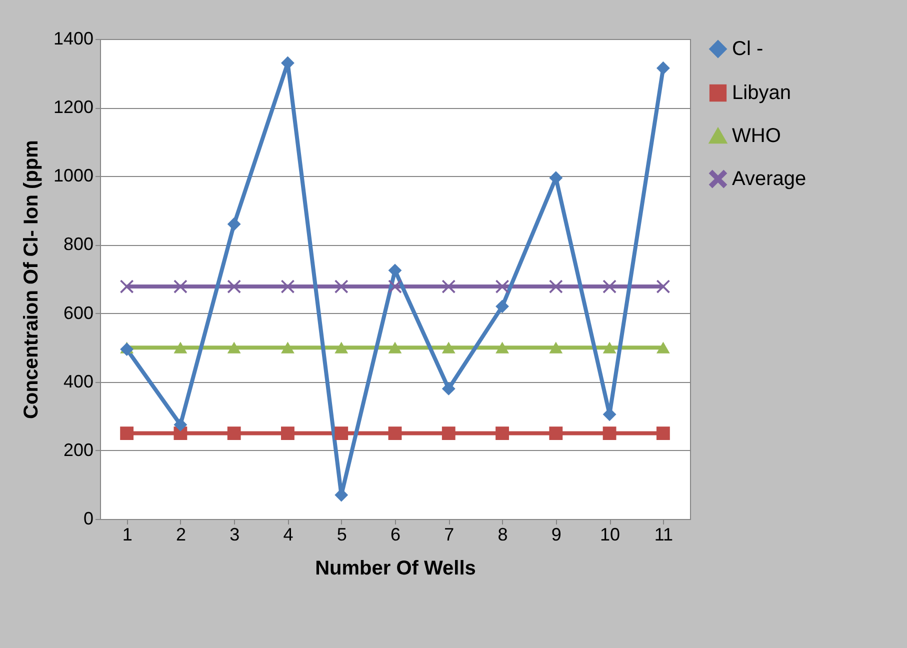  Describe the element at coordinates (341, 534) in the screenshot. I see `x-tick-label: 5` at that location.